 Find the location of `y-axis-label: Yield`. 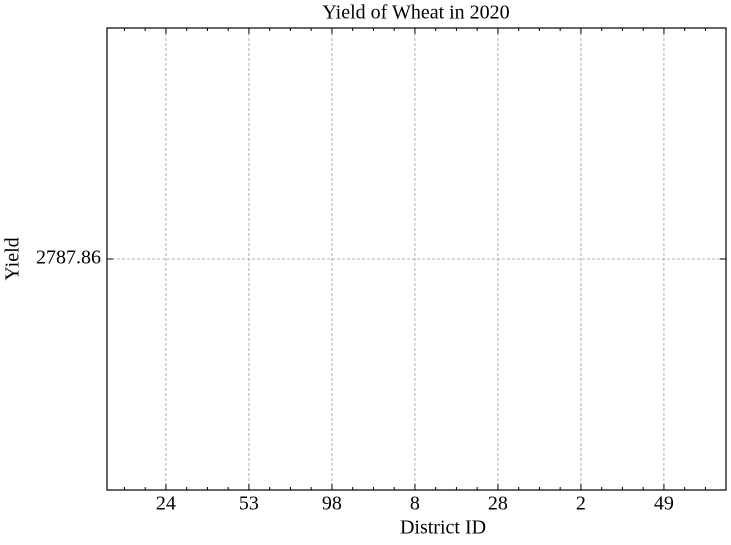

y-axis-label: Yield is located at coordinates (13, 258).